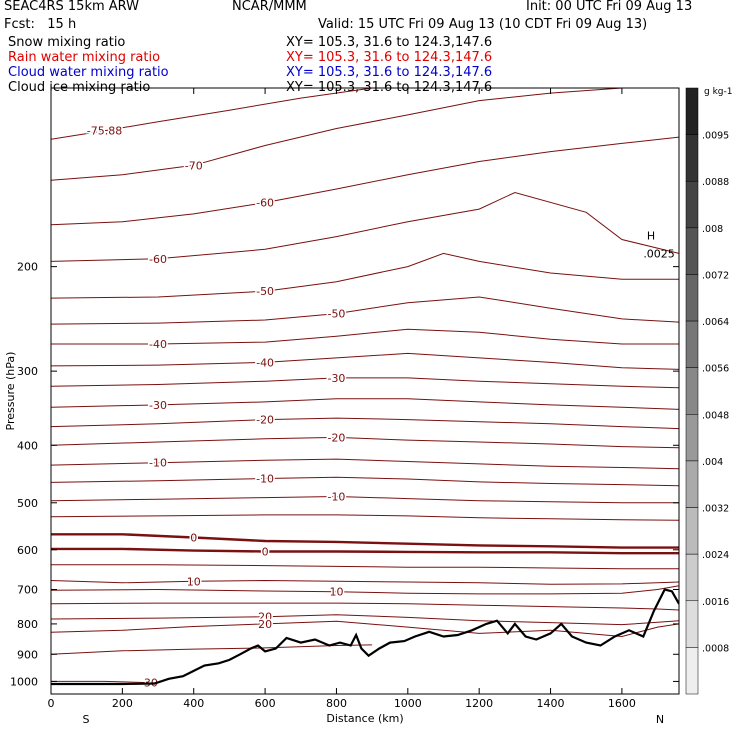  I want to click on forecast-hour: Fcst: 15 h, so click(40, 24).